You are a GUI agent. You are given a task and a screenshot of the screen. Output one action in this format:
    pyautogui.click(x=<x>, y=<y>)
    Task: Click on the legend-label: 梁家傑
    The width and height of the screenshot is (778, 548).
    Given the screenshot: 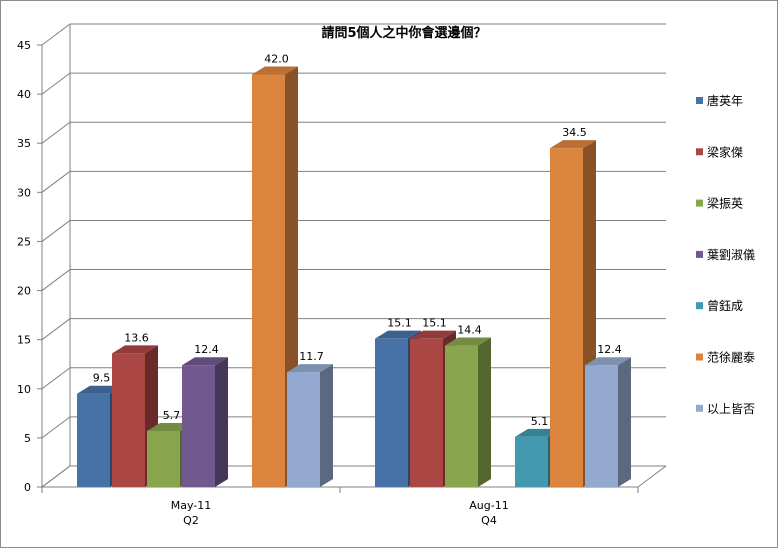 What is the action you would take?
    pyautogui.click(x=725, y=151)
    